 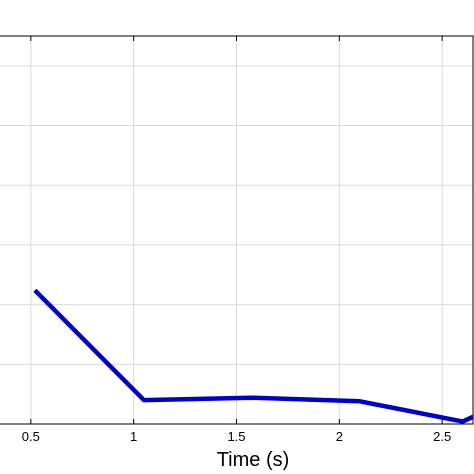 What do you see at coordinates (253, 460) in the screenshot?
I see `x-axis-title: Time (s)` at bounding box center [253, 460].